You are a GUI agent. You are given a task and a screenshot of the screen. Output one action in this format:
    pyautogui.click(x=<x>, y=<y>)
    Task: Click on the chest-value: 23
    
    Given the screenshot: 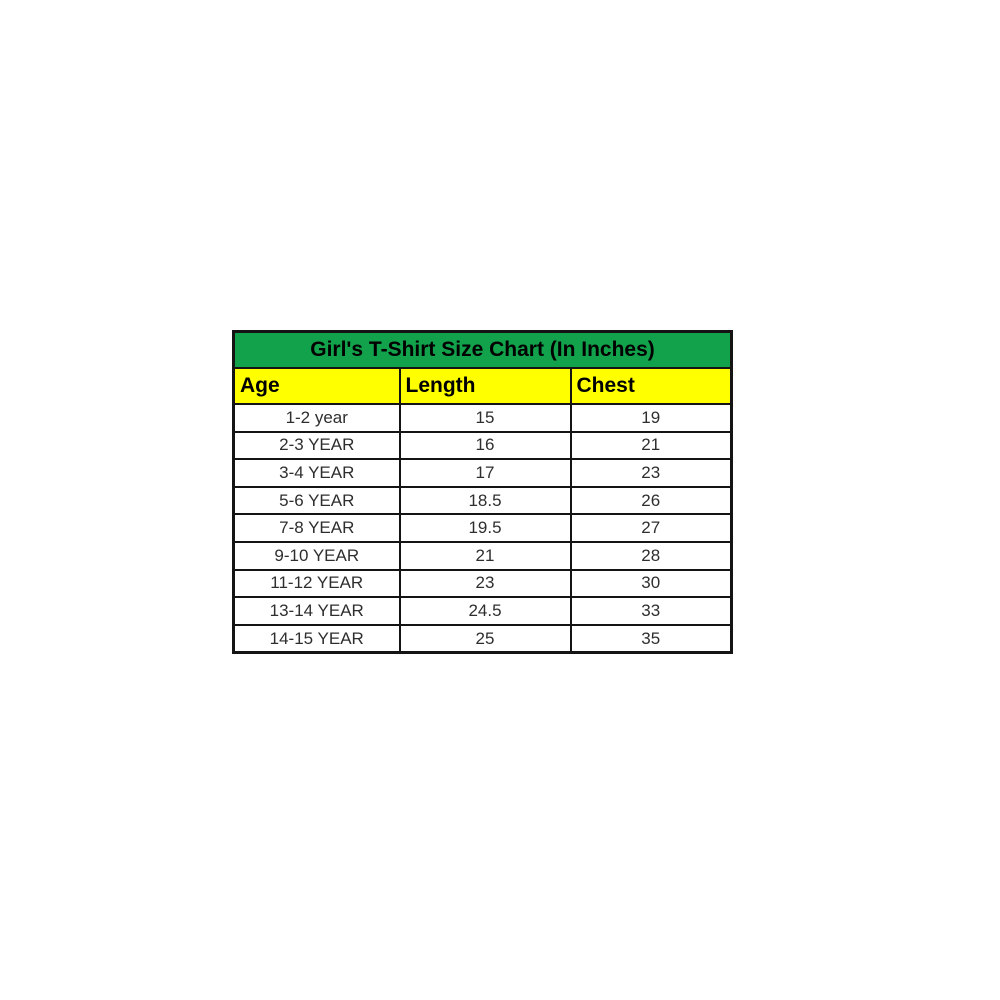 What is the action you would take?
    pyautogui.click(x=651, y=473)
    